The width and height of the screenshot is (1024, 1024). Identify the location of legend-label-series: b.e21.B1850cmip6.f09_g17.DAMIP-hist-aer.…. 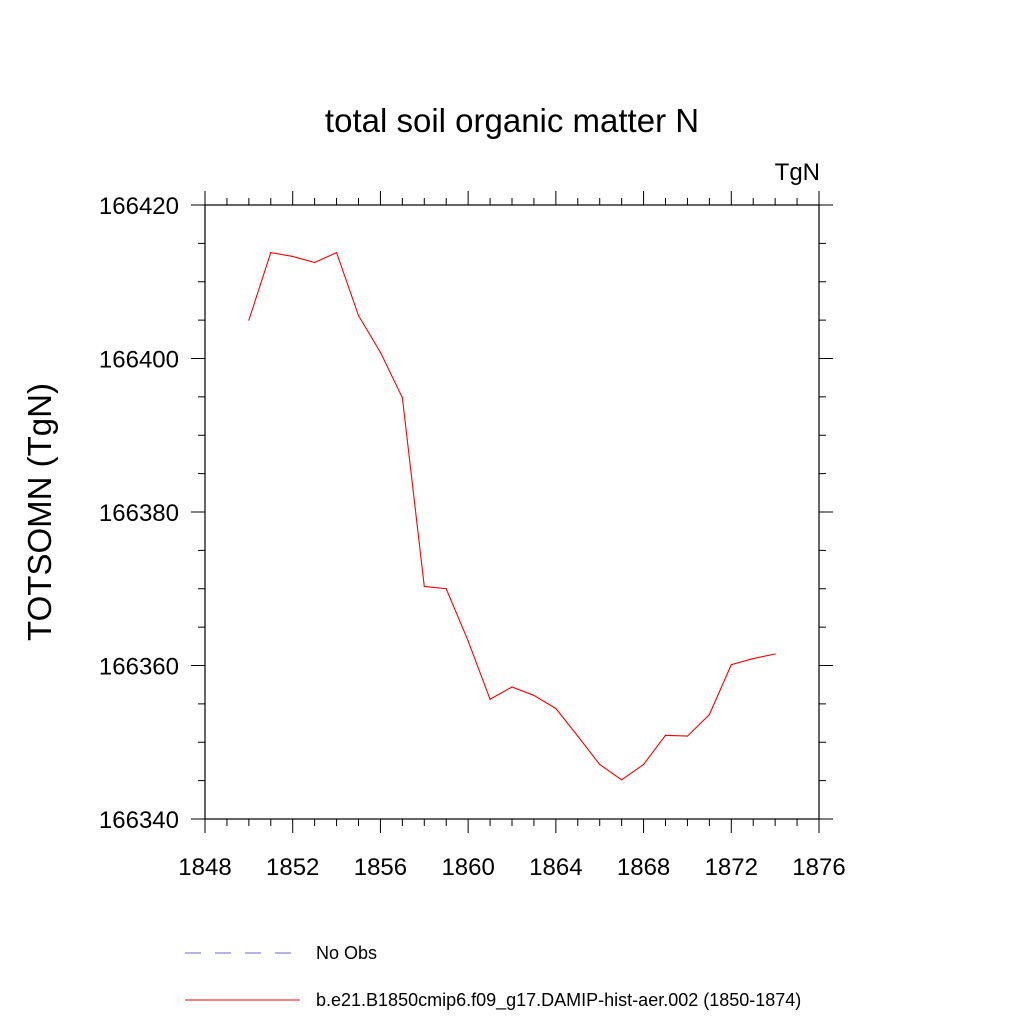
(558, 1000).